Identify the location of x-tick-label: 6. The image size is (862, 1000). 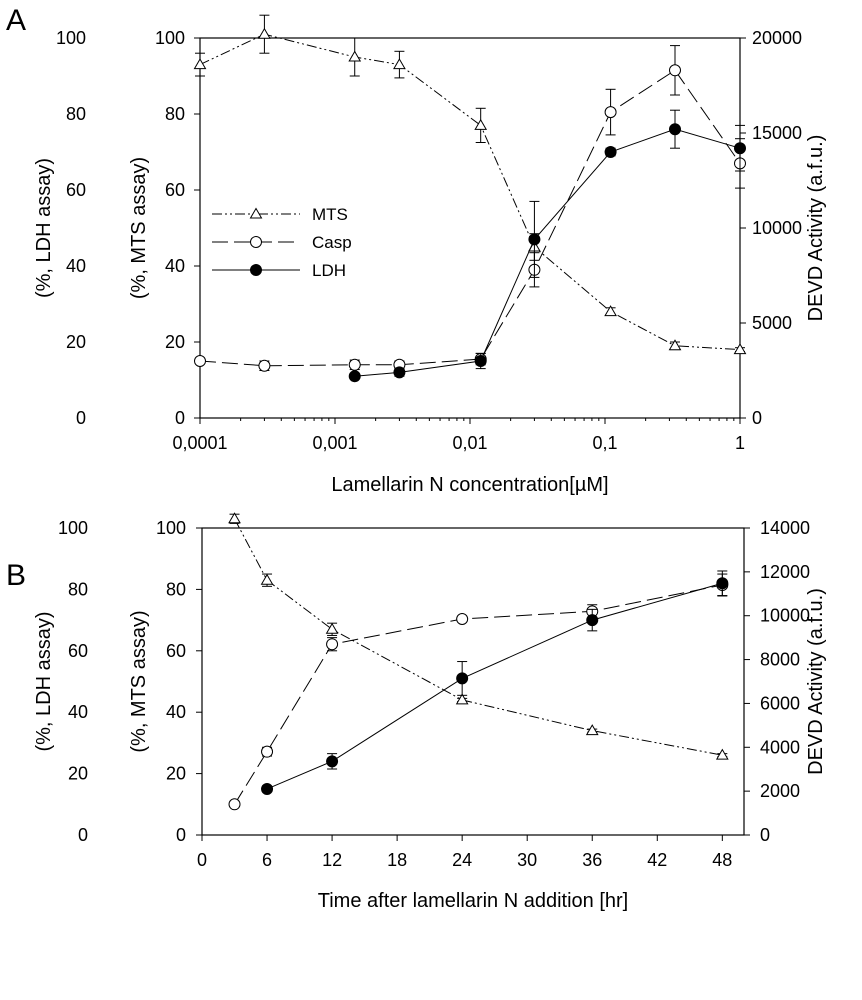
(267, 860).